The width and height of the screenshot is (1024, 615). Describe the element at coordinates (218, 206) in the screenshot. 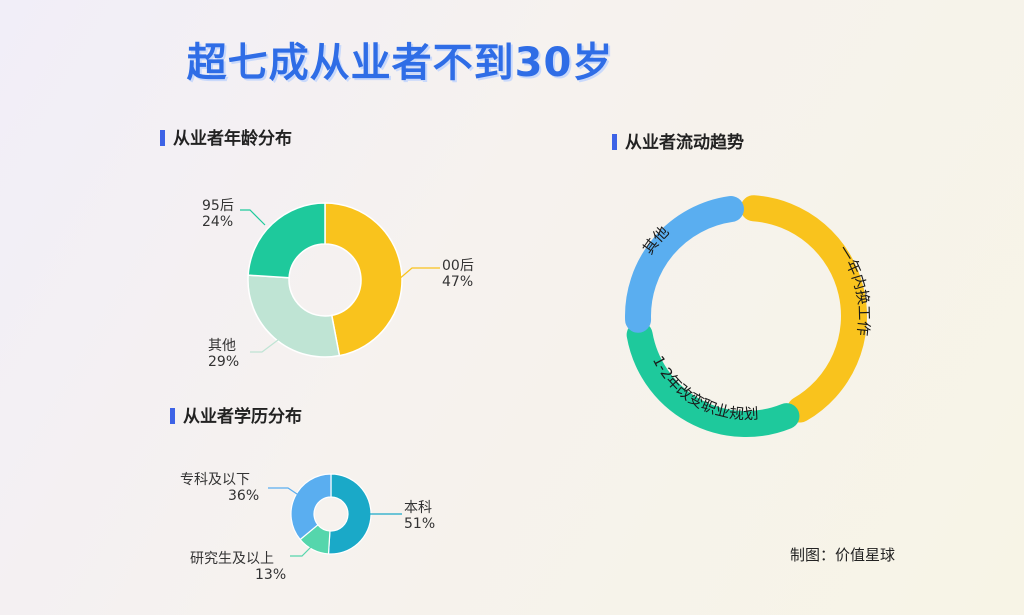

I see `age-slice-label-2: 95后` at that location.